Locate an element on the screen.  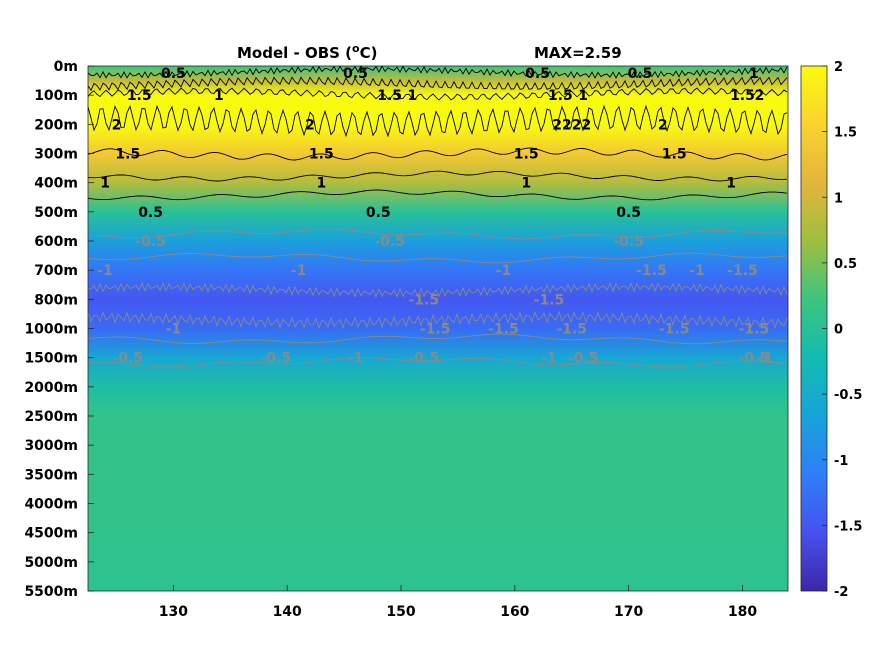
y-tick-label: 700m is located at coordinates (56, 271).